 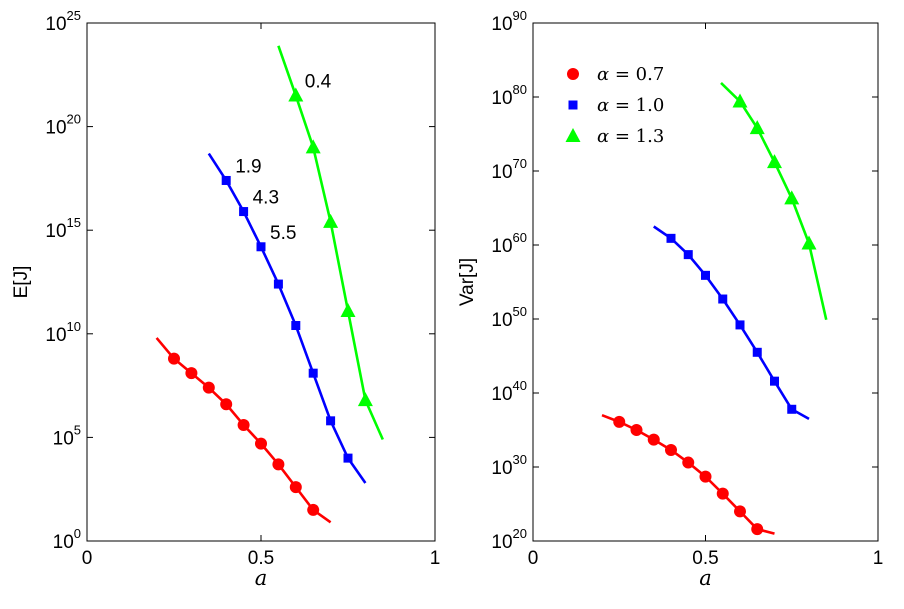 I want to click on data-label: 1.9, so click(x=248, y=166).